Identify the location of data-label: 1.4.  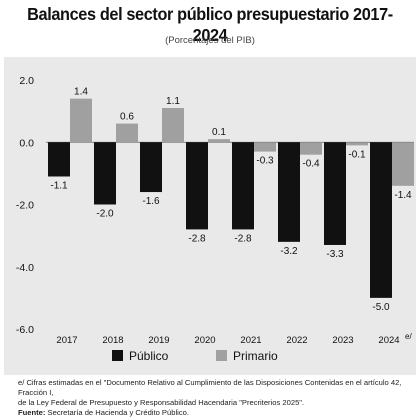
(81, 92).